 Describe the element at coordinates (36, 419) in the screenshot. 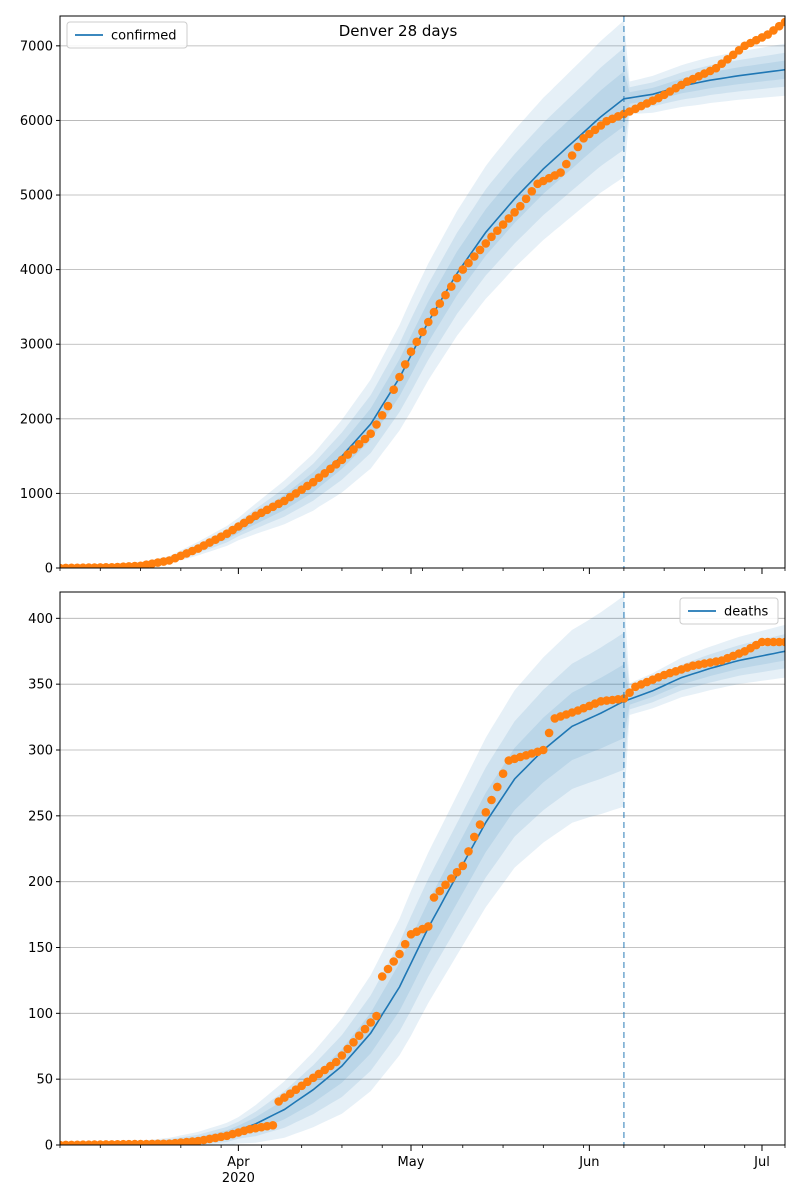

I see `y-tick-label: 2000` at that location.